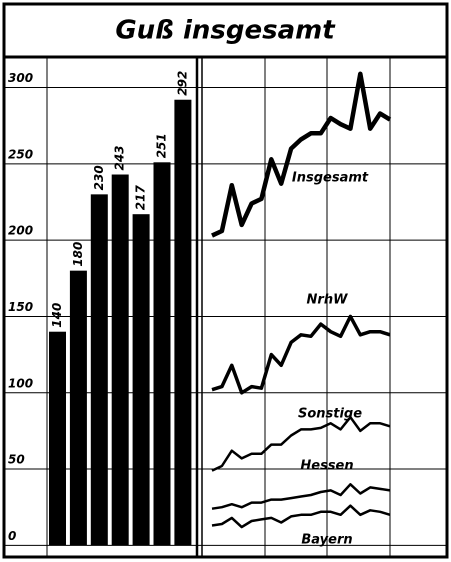 The width and height of the screenshot is (451, 562). I want to click on series-label: NrhW, so click(328, 300).